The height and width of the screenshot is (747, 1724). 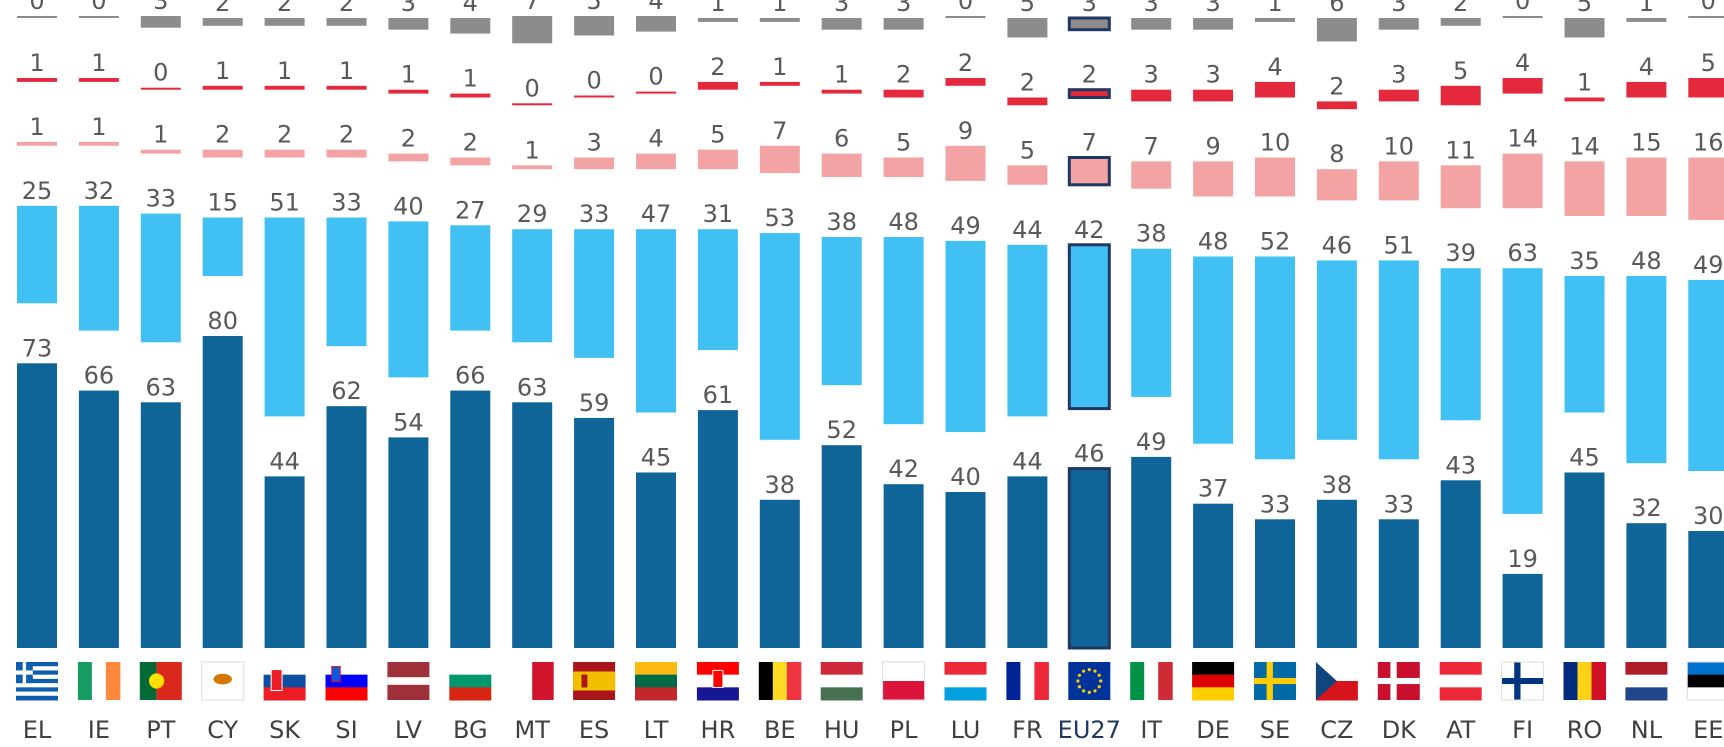 I want to click on poland-flag-icon, so click(x=904, y=681).